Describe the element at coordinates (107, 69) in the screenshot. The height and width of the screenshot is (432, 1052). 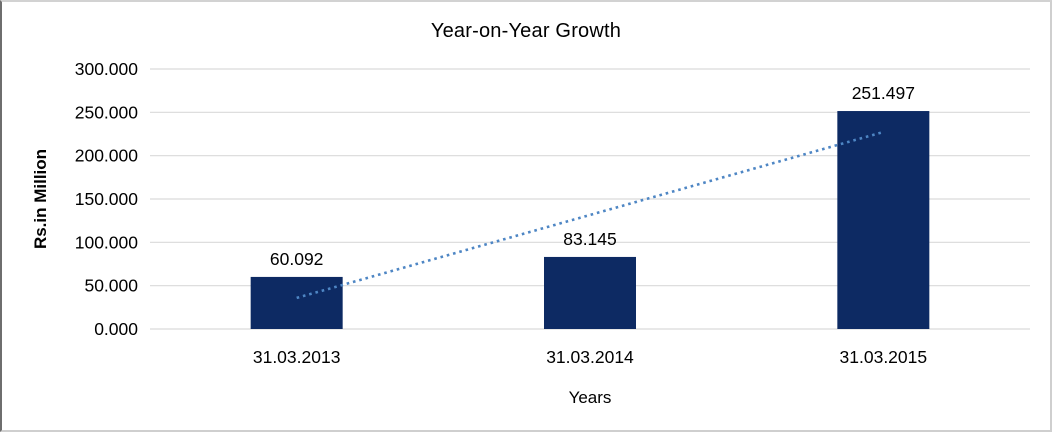
I see `y-tick-label: 300.000` at that location.